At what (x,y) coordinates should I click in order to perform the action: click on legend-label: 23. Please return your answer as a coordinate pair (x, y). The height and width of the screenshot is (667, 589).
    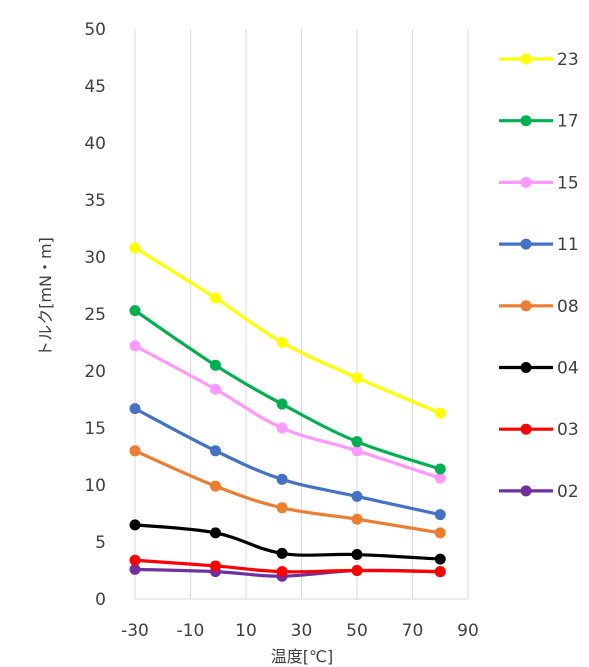
    Looking at the image, I should click on (568, 60).